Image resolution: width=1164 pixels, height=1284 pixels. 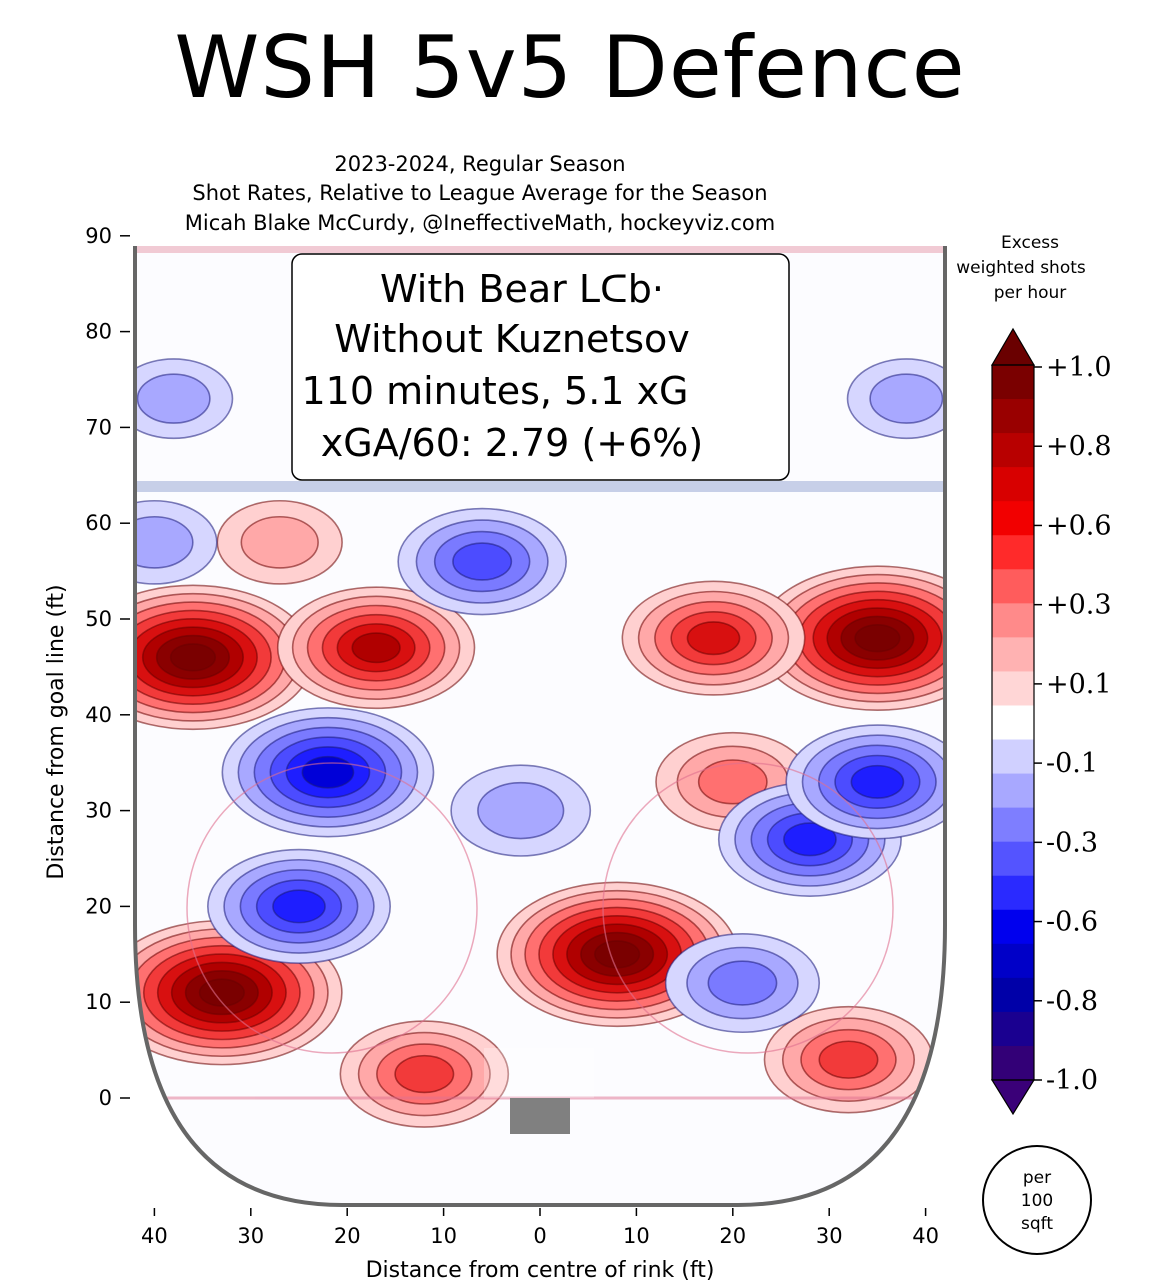 I want to click on colorbar-title-1: Excess, so click(x=1030, y=243).